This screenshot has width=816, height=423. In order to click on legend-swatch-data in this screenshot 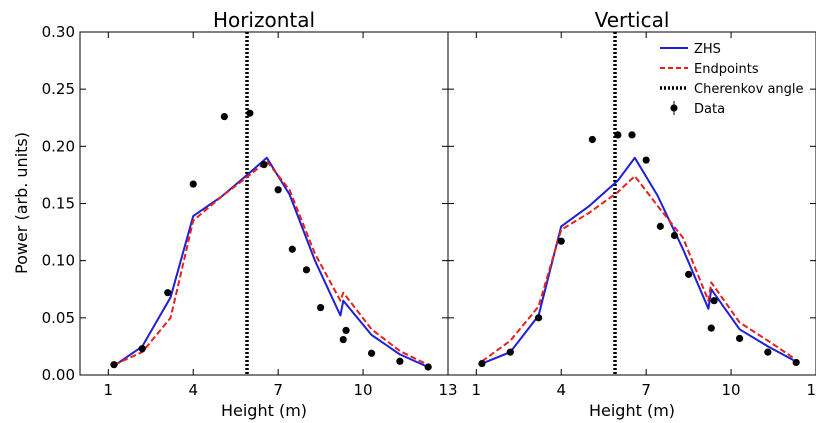, I will do `click(674, 108)`.